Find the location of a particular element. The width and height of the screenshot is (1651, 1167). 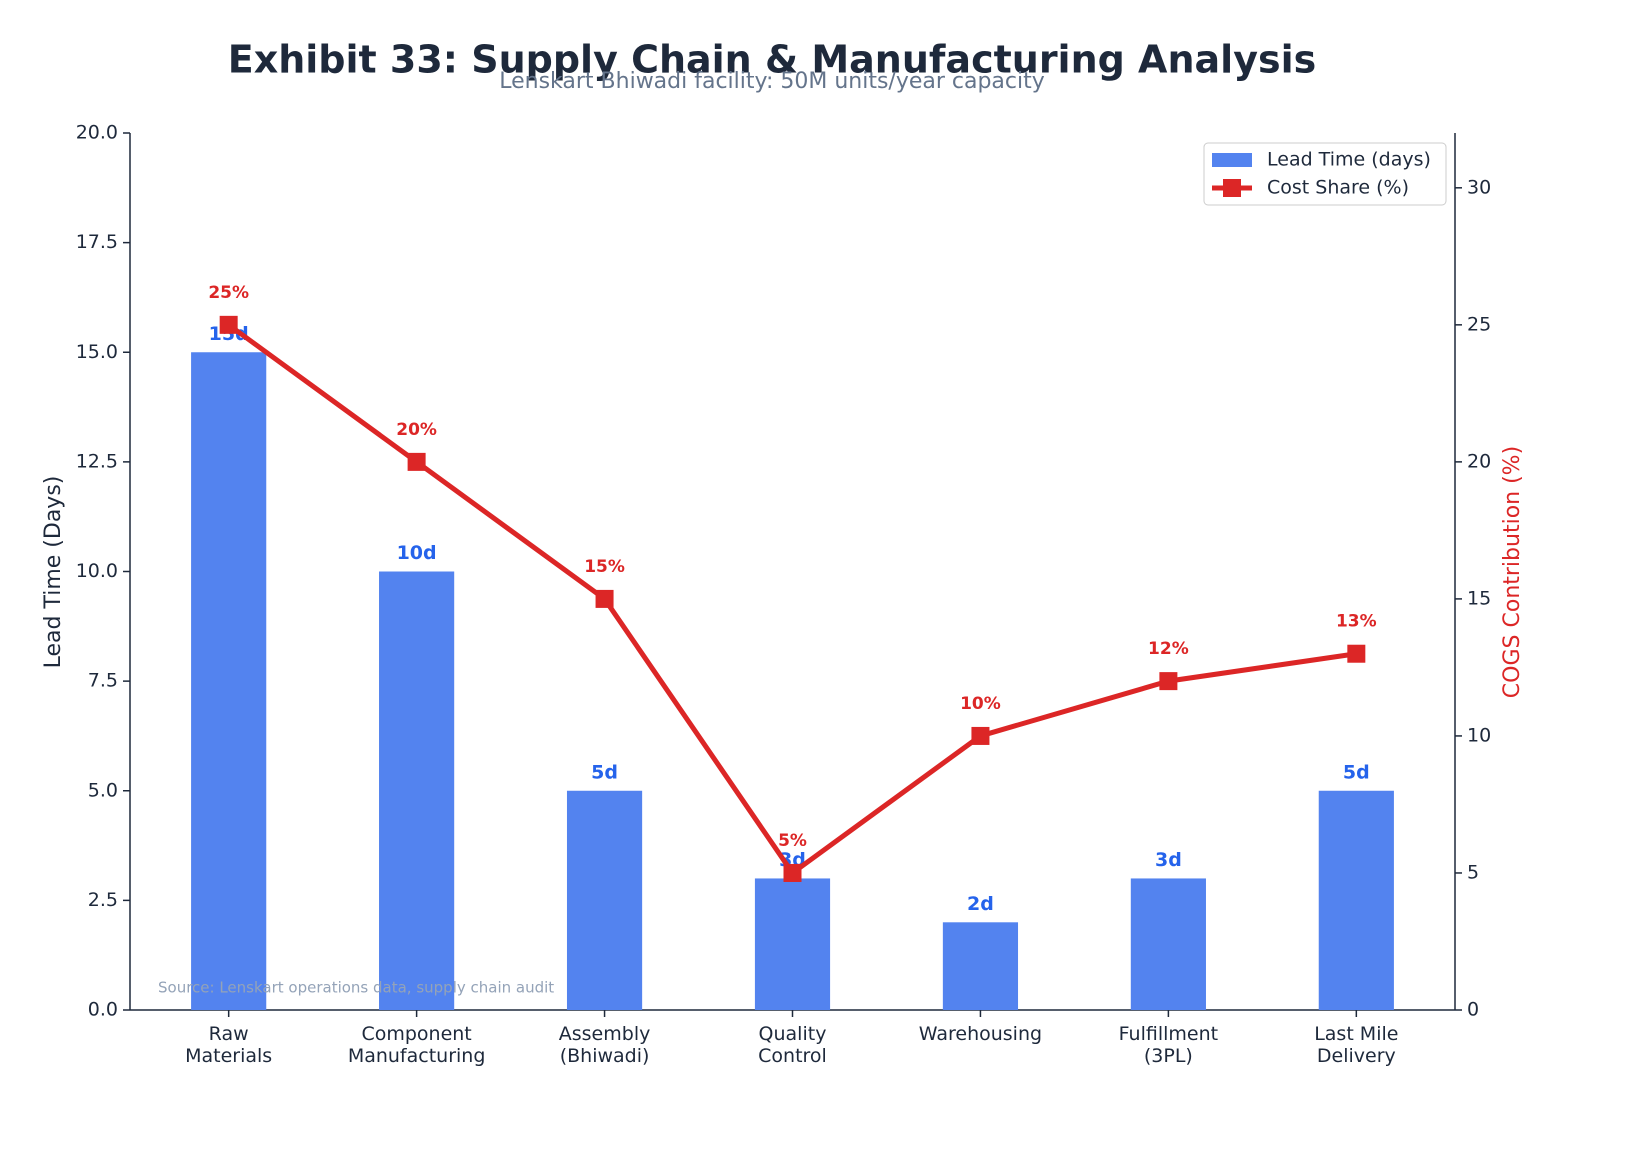

x-tick-label: Fulfillment (3PL) is located at coordinates (1168, 1045).